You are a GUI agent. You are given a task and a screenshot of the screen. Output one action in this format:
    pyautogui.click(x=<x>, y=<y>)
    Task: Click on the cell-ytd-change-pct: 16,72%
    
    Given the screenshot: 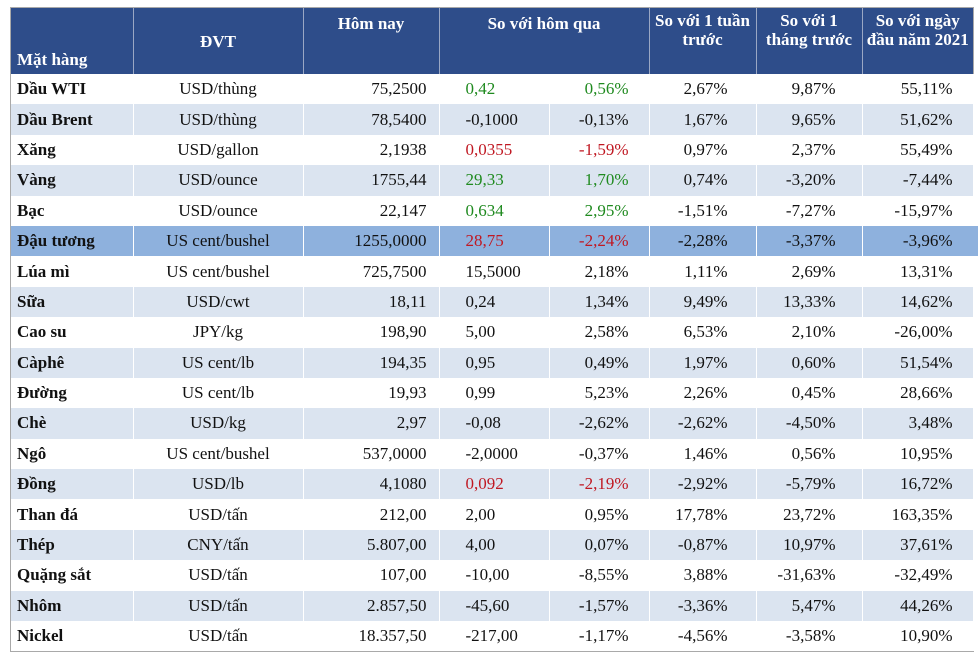 What is the action you would take?
    pyautogui.click(x=918, y=484)
    